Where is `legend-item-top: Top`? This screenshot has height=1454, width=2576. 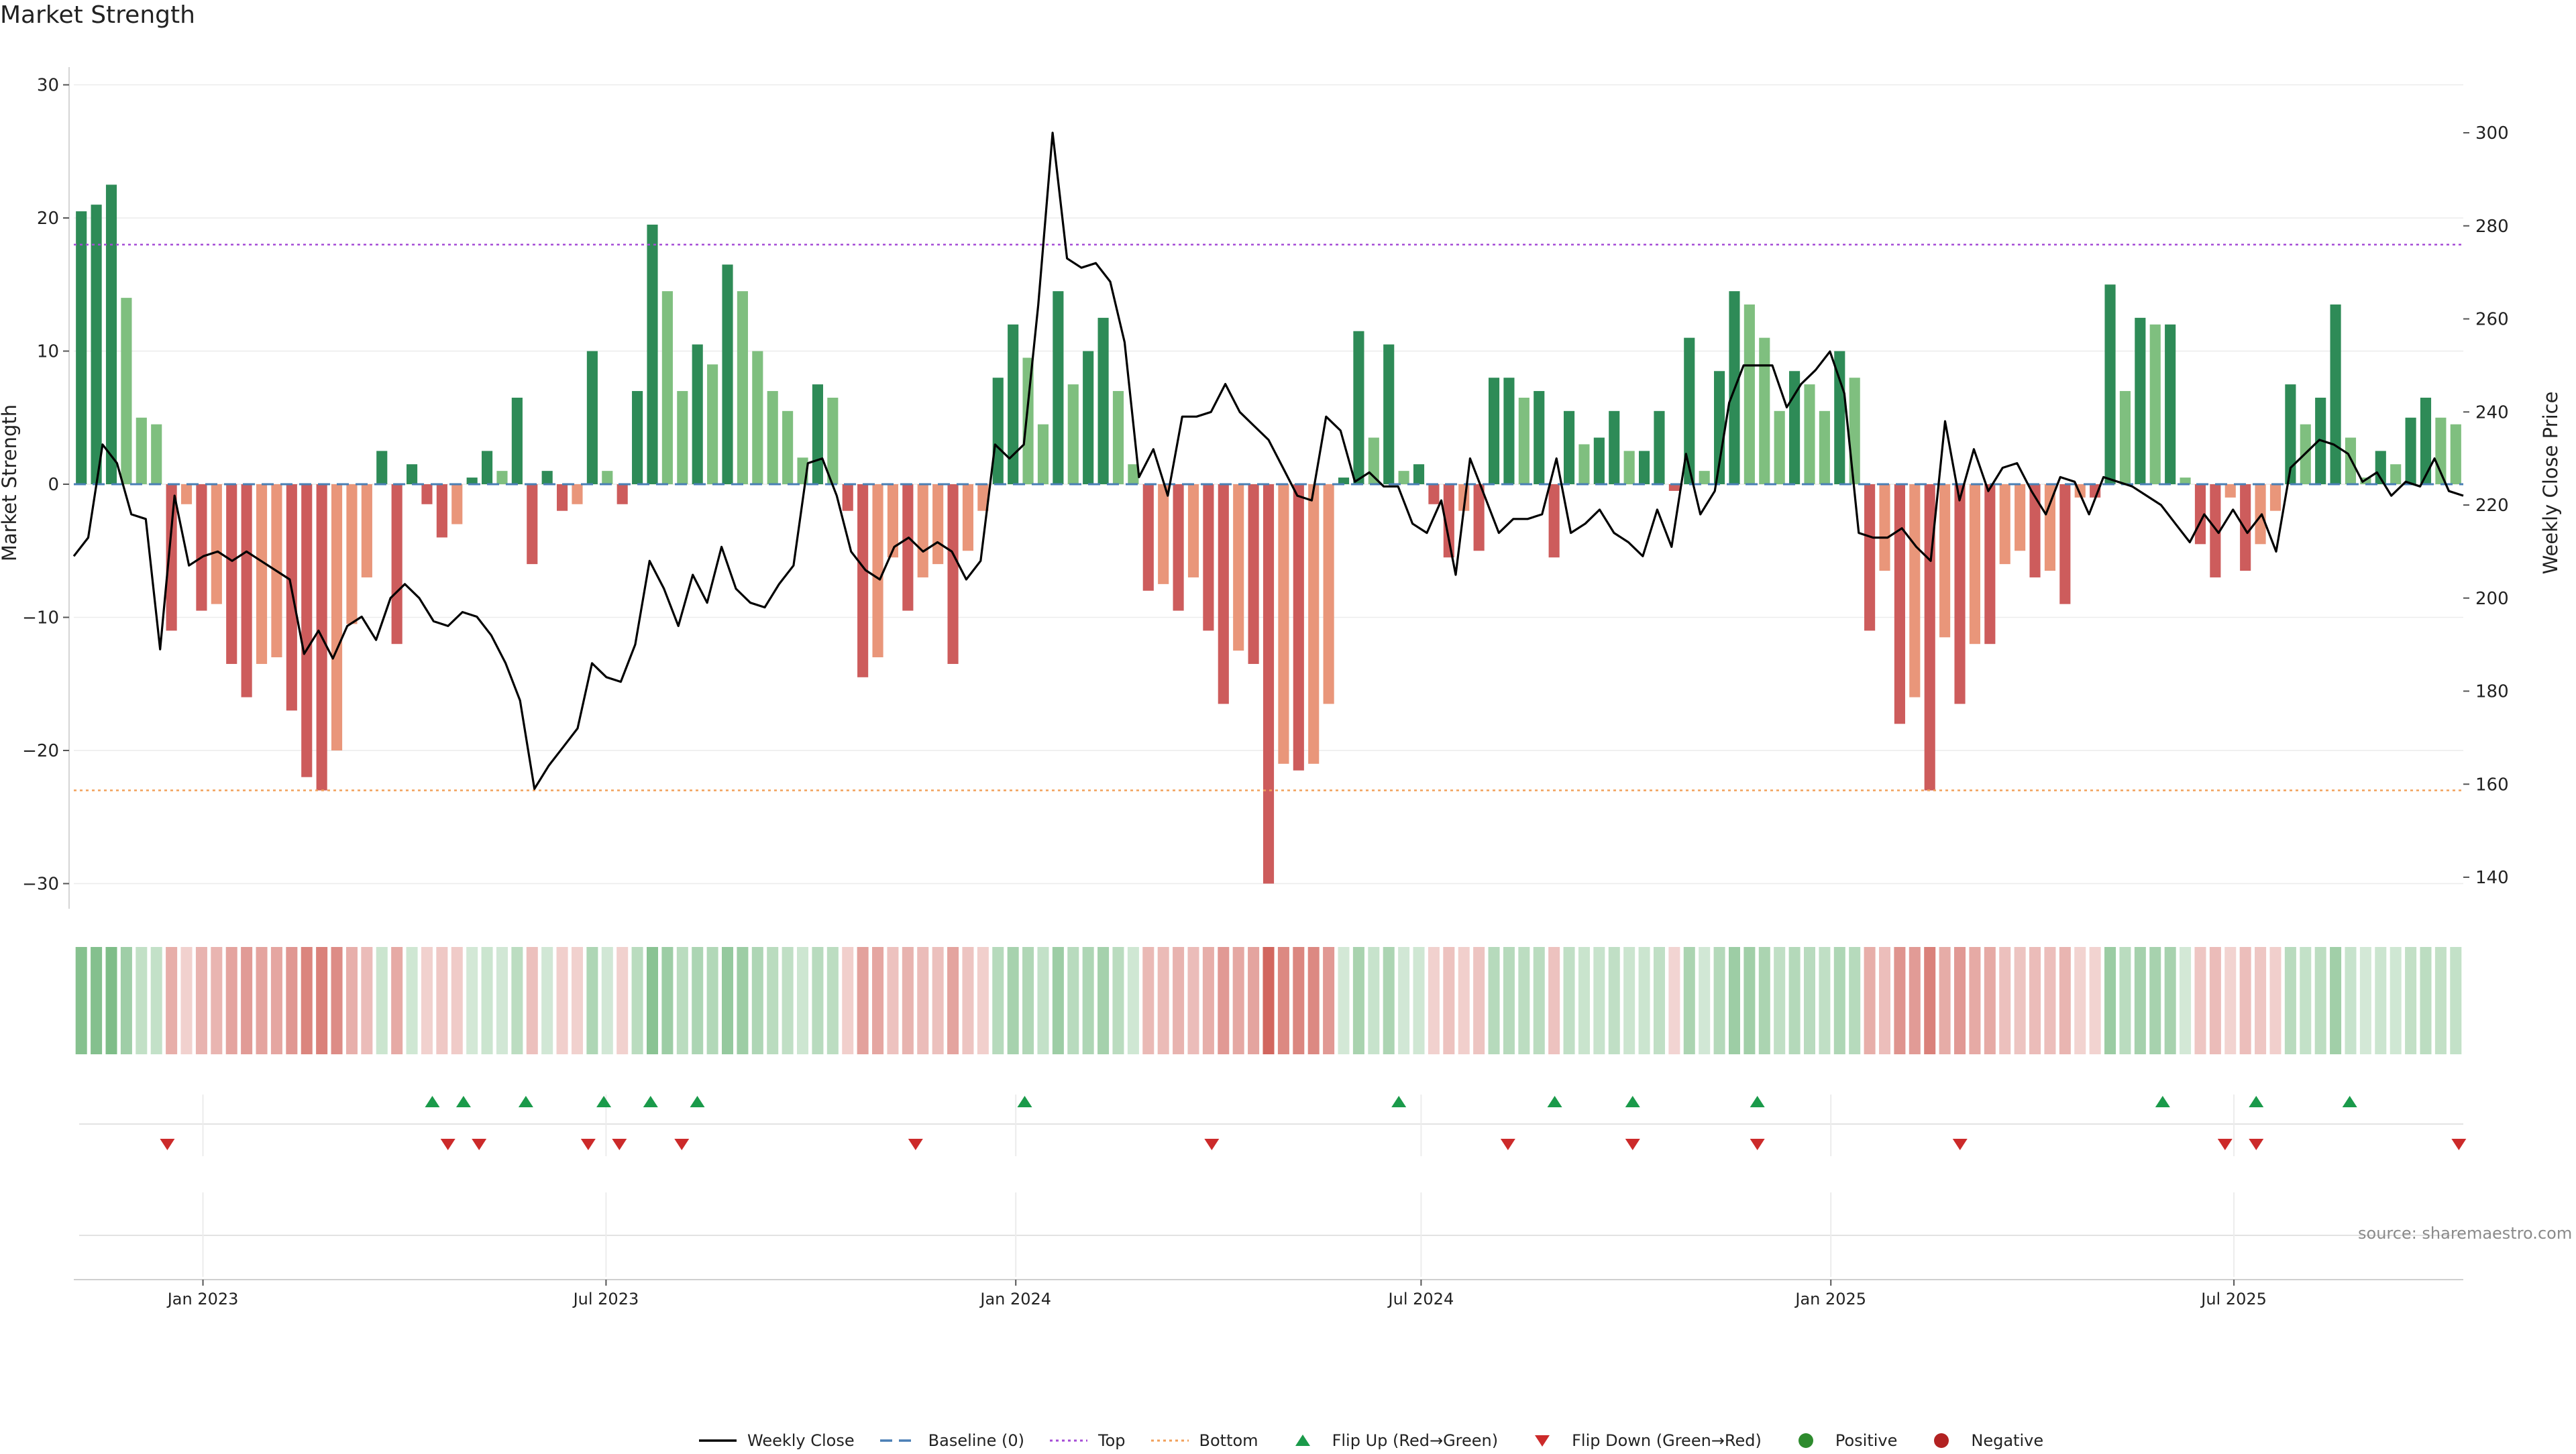 legend-item-top: Top is located at coordinates (1087, 1441).